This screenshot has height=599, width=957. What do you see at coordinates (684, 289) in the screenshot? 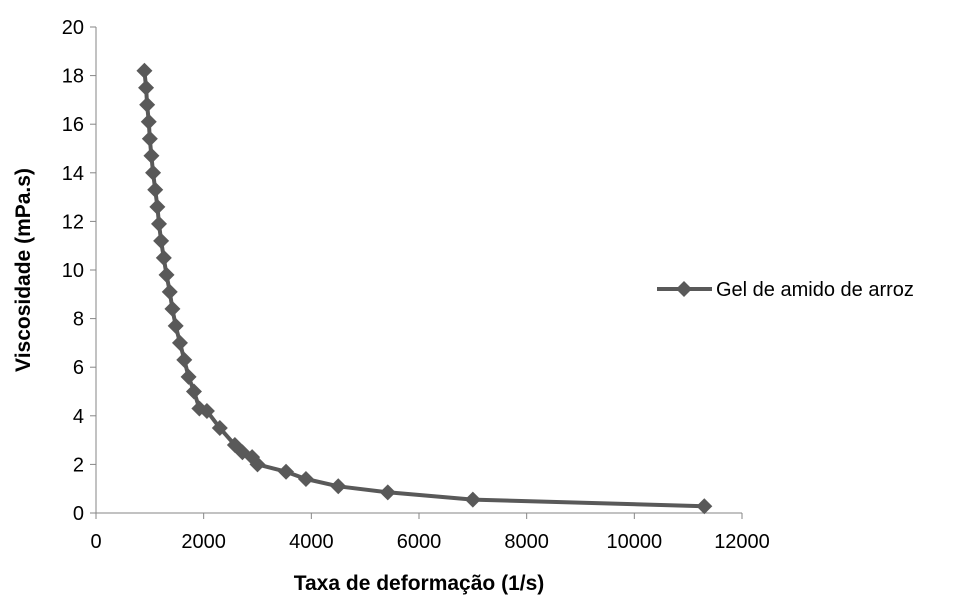
I see `legend-marker-diamond` at bounding box center [684, 289].